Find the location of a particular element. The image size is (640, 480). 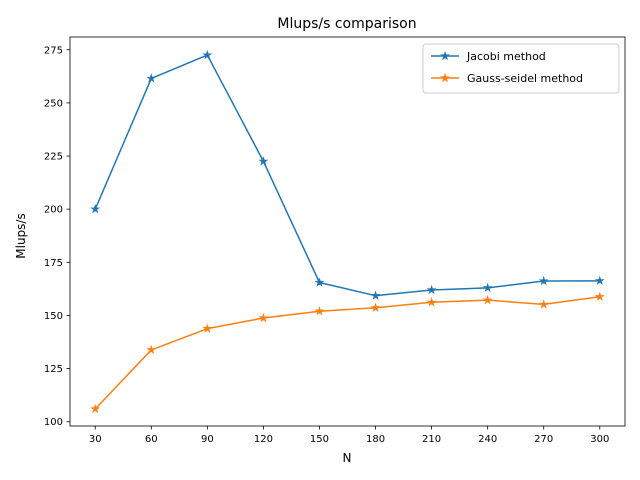

y-tick-label: 275 is located at coordinates (53, 50).